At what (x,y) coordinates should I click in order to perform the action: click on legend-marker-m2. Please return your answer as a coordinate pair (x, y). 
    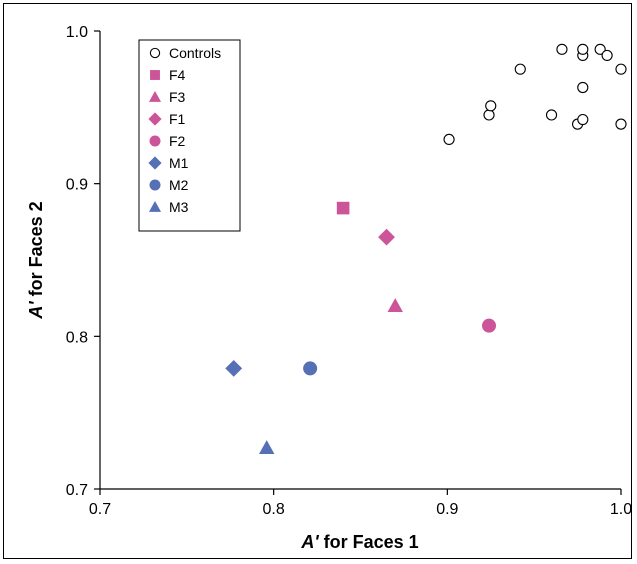
    Looking at the image, I should click on (155, 185).